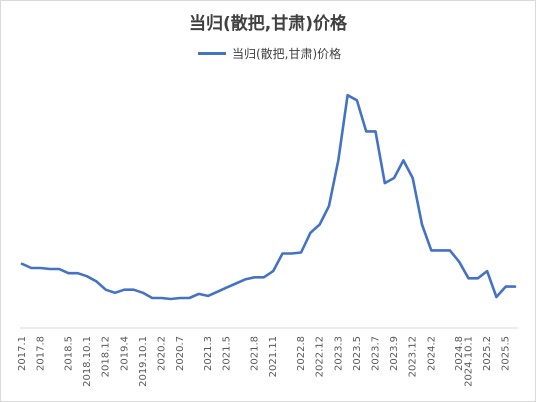 The image size is (536, 402). I want to click on x-tick-label: 2023.5, so click(357, 353).